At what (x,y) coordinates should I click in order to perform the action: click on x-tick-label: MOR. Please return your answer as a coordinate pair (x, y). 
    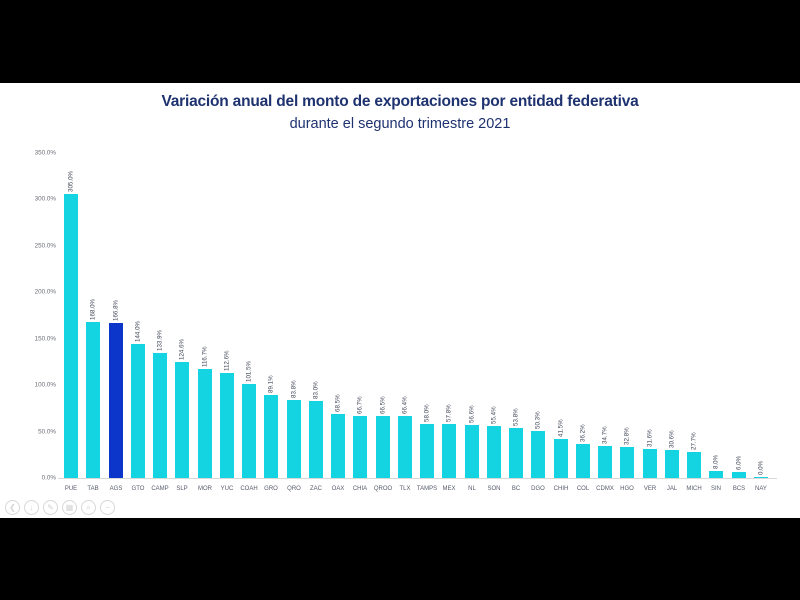
    Looking at the image, I should click on (204, 488).